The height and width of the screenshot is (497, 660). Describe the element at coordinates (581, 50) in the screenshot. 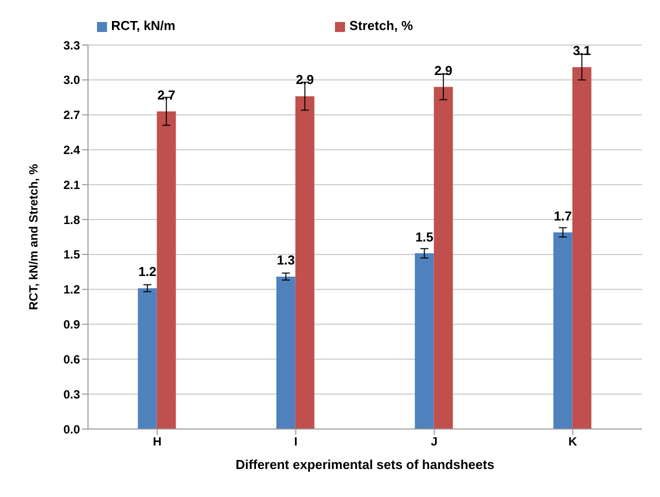

I see `data-label: 3.1` at that location.